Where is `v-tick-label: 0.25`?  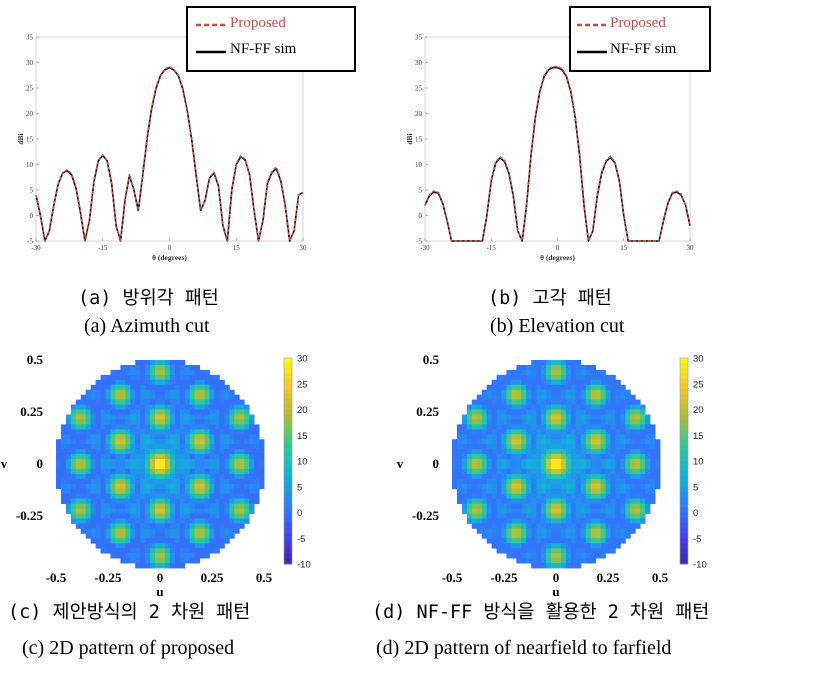
v-tick-label: 0.25 is located at coordinates (31, 411).